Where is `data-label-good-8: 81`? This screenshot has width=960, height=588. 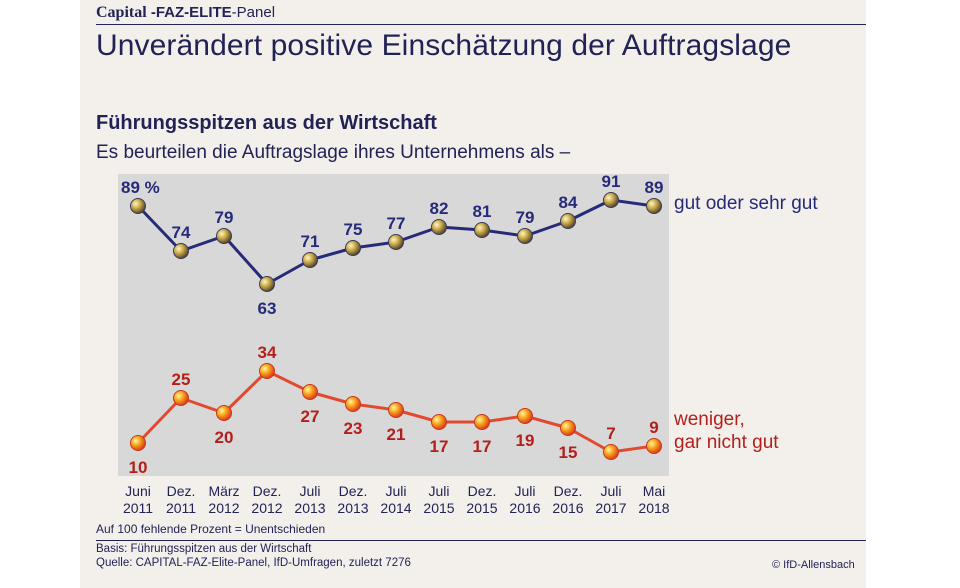 data-label-good-8: 81 is located at coordinates (482, 211).